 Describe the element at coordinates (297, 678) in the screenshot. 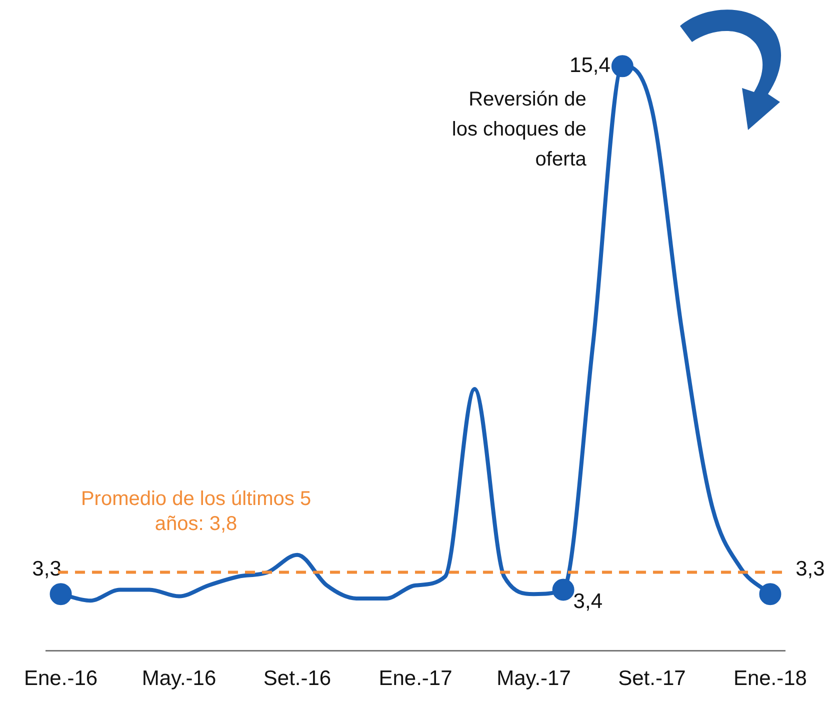

I see `x-tick-label: Set.-16` at that location.